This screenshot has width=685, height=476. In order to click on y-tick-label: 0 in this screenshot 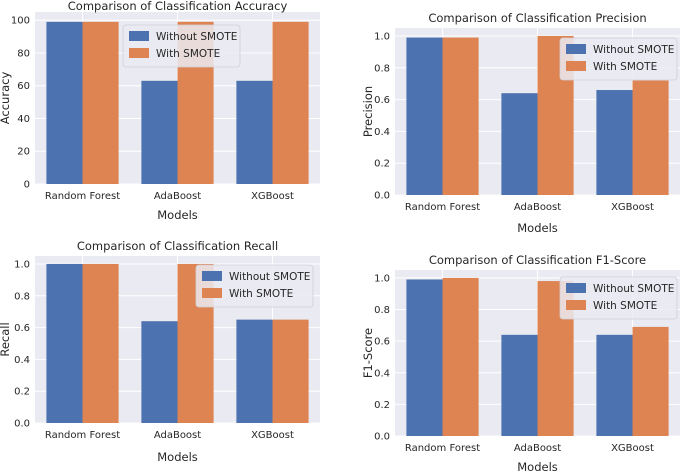, I will do `click(27, 185)`.